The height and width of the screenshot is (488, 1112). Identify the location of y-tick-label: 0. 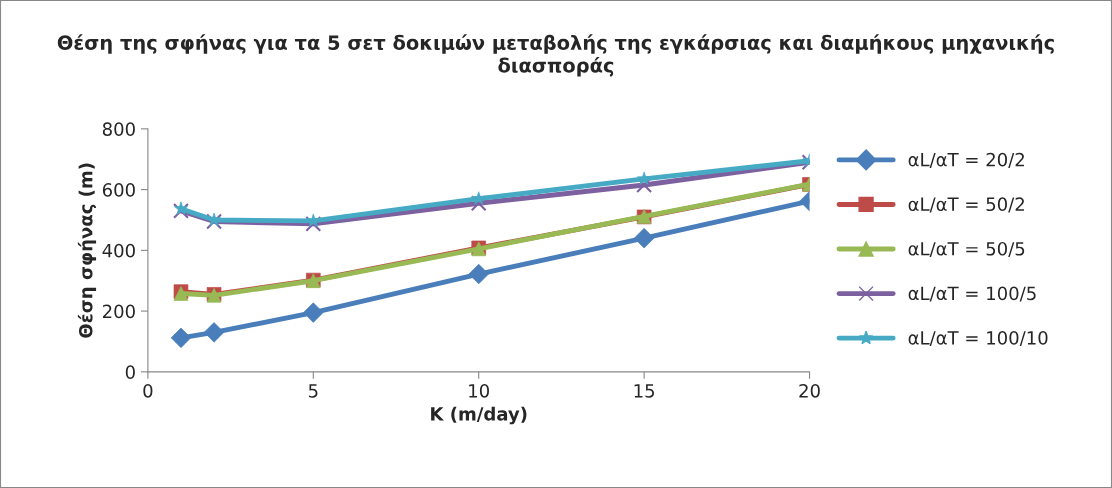
(130, 372).